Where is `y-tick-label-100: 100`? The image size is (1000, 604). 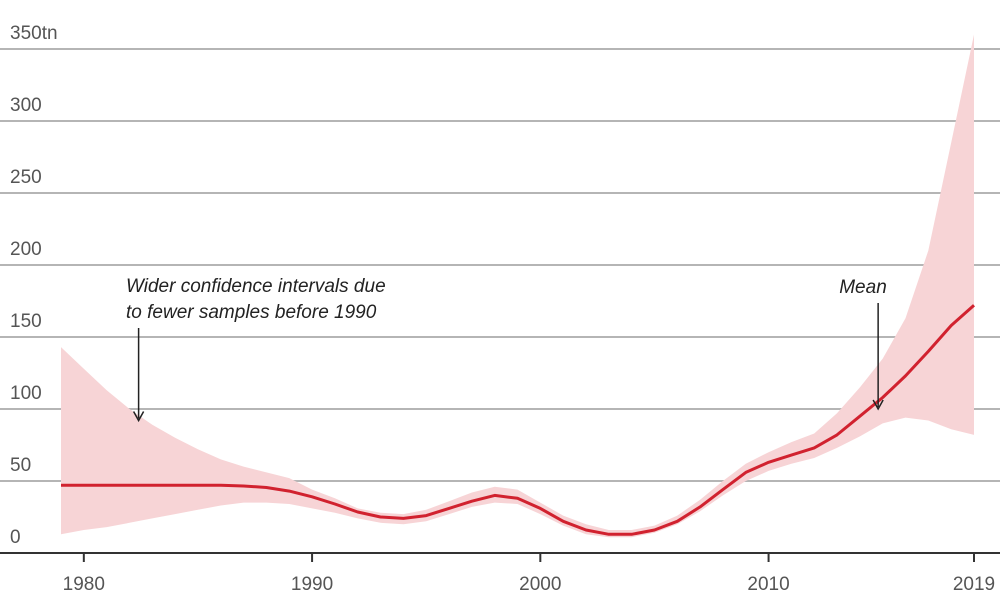 y-tick-label-100: 100 is located at coordinates (26, 393).